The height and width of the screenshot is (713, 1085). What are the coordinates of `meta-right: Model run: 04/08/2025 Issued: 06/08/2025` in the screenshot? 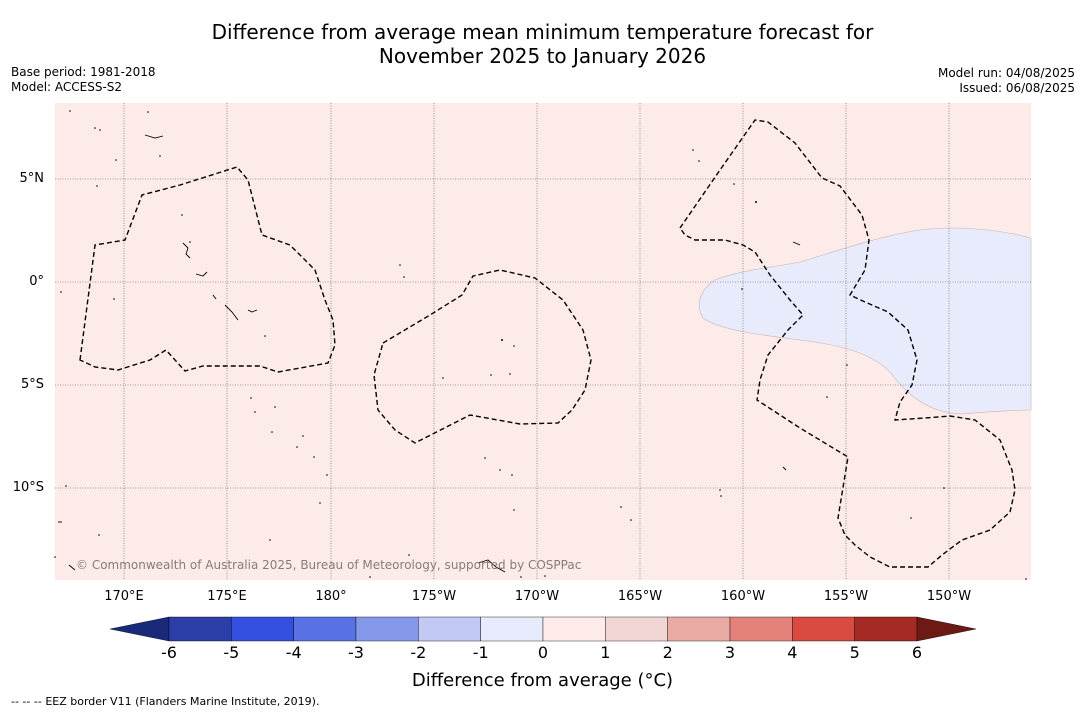 It's located at (1006, 81).